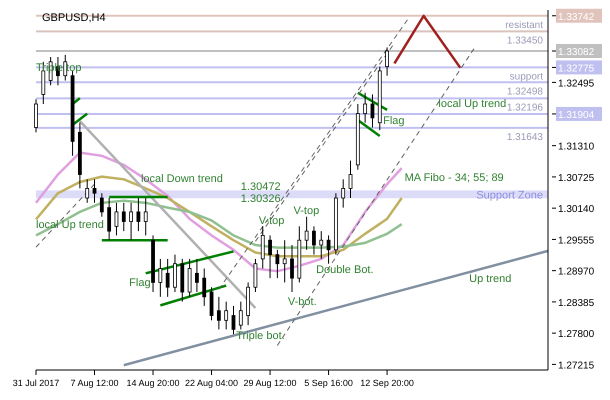 This screenshot has height=400, width=610. Describe the element at coordinates (576, 366) in the screenshot. I see `y-tick-label: 1.27215` at that location.